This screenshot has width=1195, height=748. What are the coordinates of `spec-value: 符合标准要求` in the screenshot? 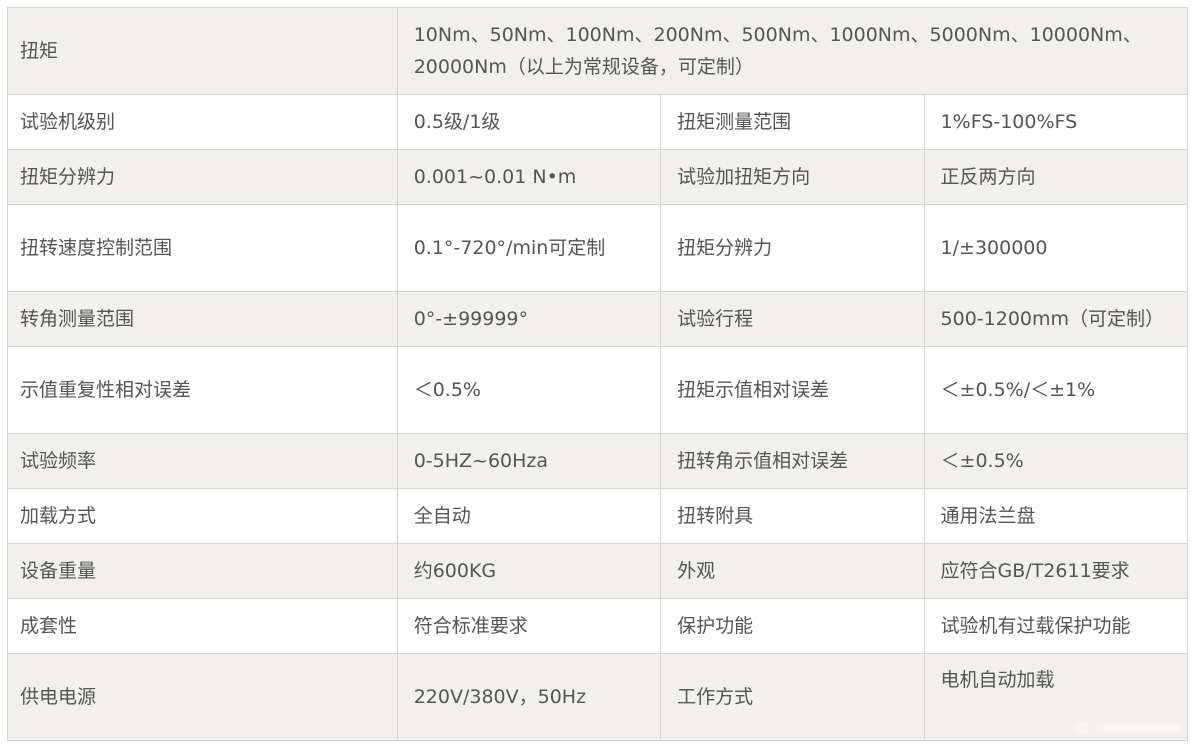 It's located at (529, 626).